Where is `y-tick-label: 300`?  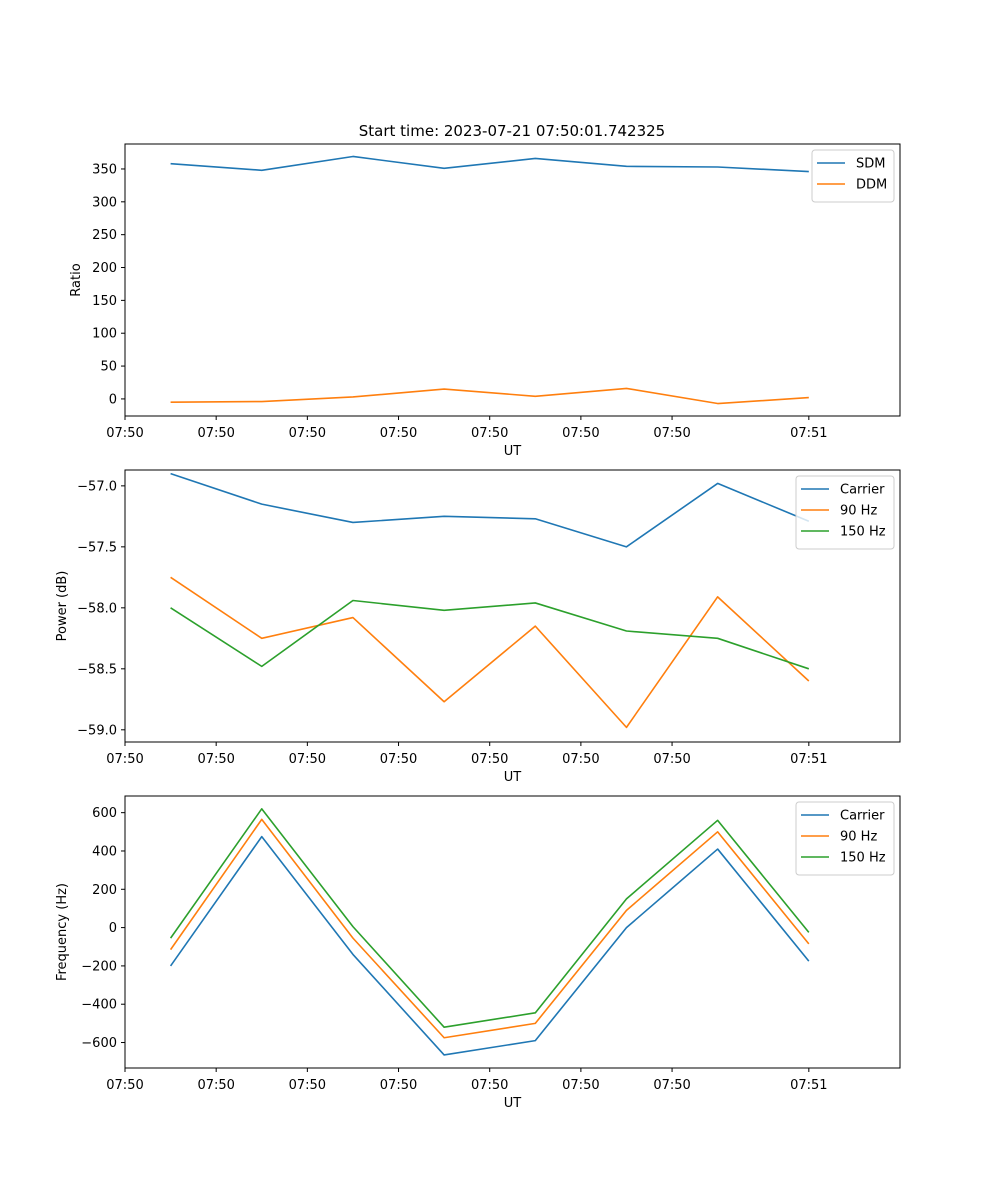 y-tick-label: 300 is located at coordinates (104, 202).